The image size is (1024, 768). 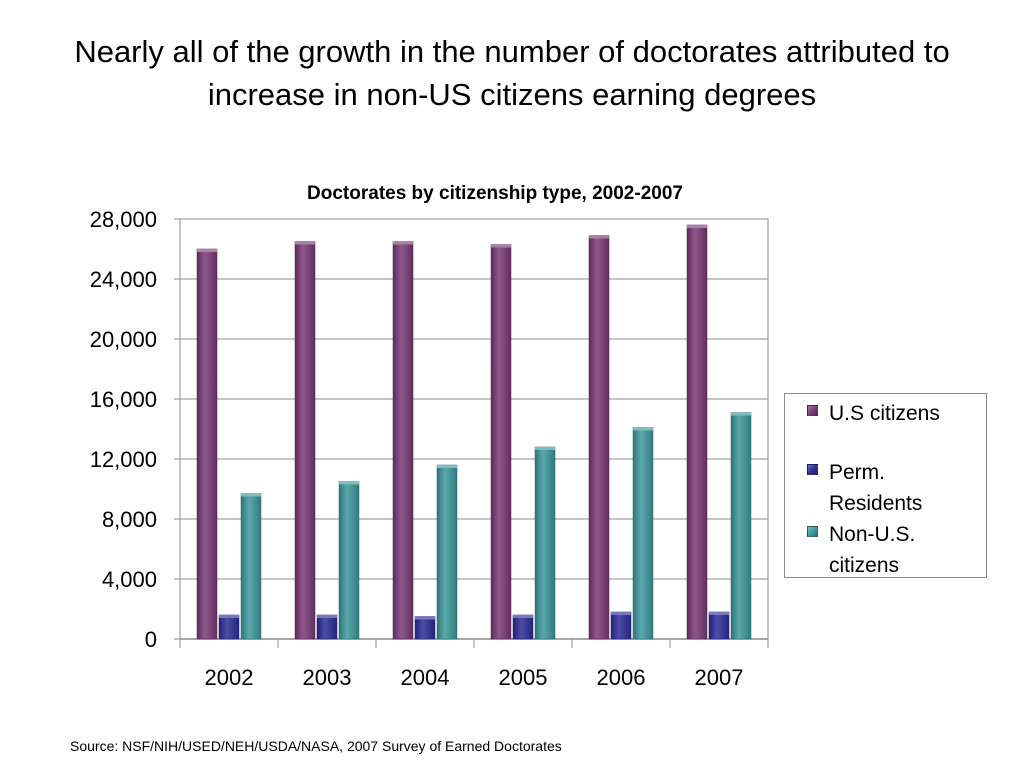 What do you see at coordinates (425, 618) in the screenshot?
I see `bar-top-perm-residents-2004` at bounding box center [425, 618].